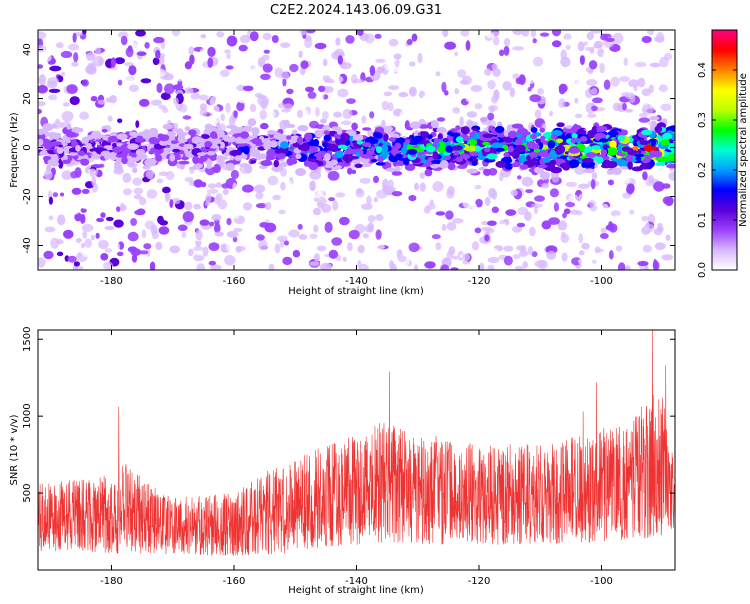  What do you see at coordinates (27, 339) in the screenshot?
I see `y-tick-label: 1500` at bounding box center [27, 339].